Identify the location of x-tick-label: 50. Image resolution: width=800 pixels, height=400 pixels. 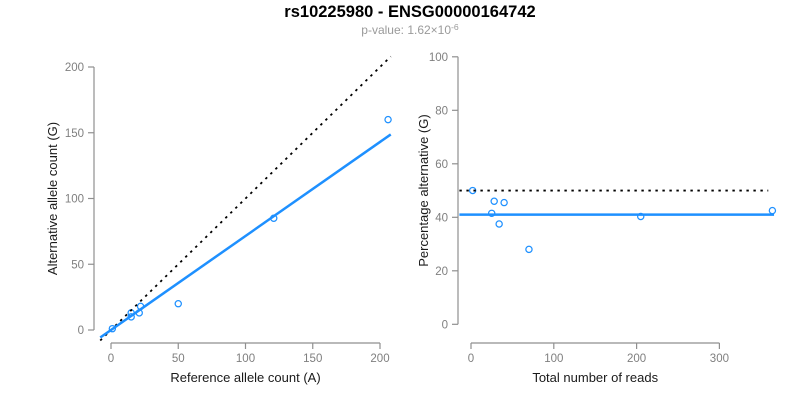
(178, 359).